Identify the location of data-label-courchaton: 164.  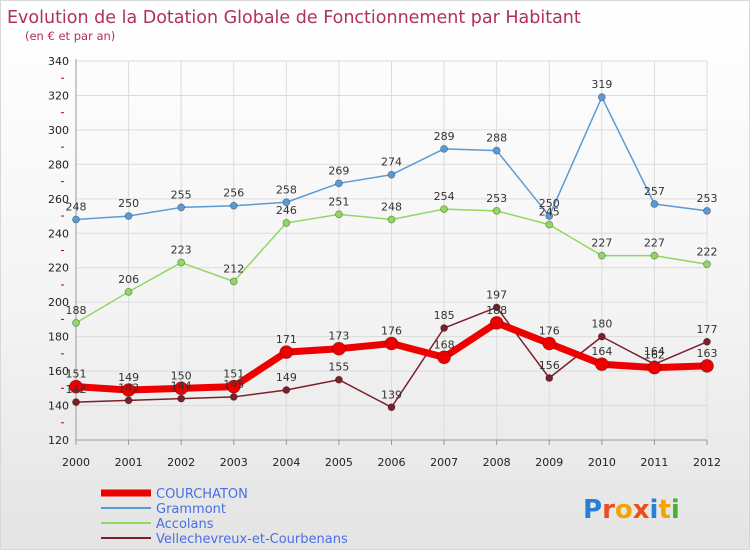
(601, 351).